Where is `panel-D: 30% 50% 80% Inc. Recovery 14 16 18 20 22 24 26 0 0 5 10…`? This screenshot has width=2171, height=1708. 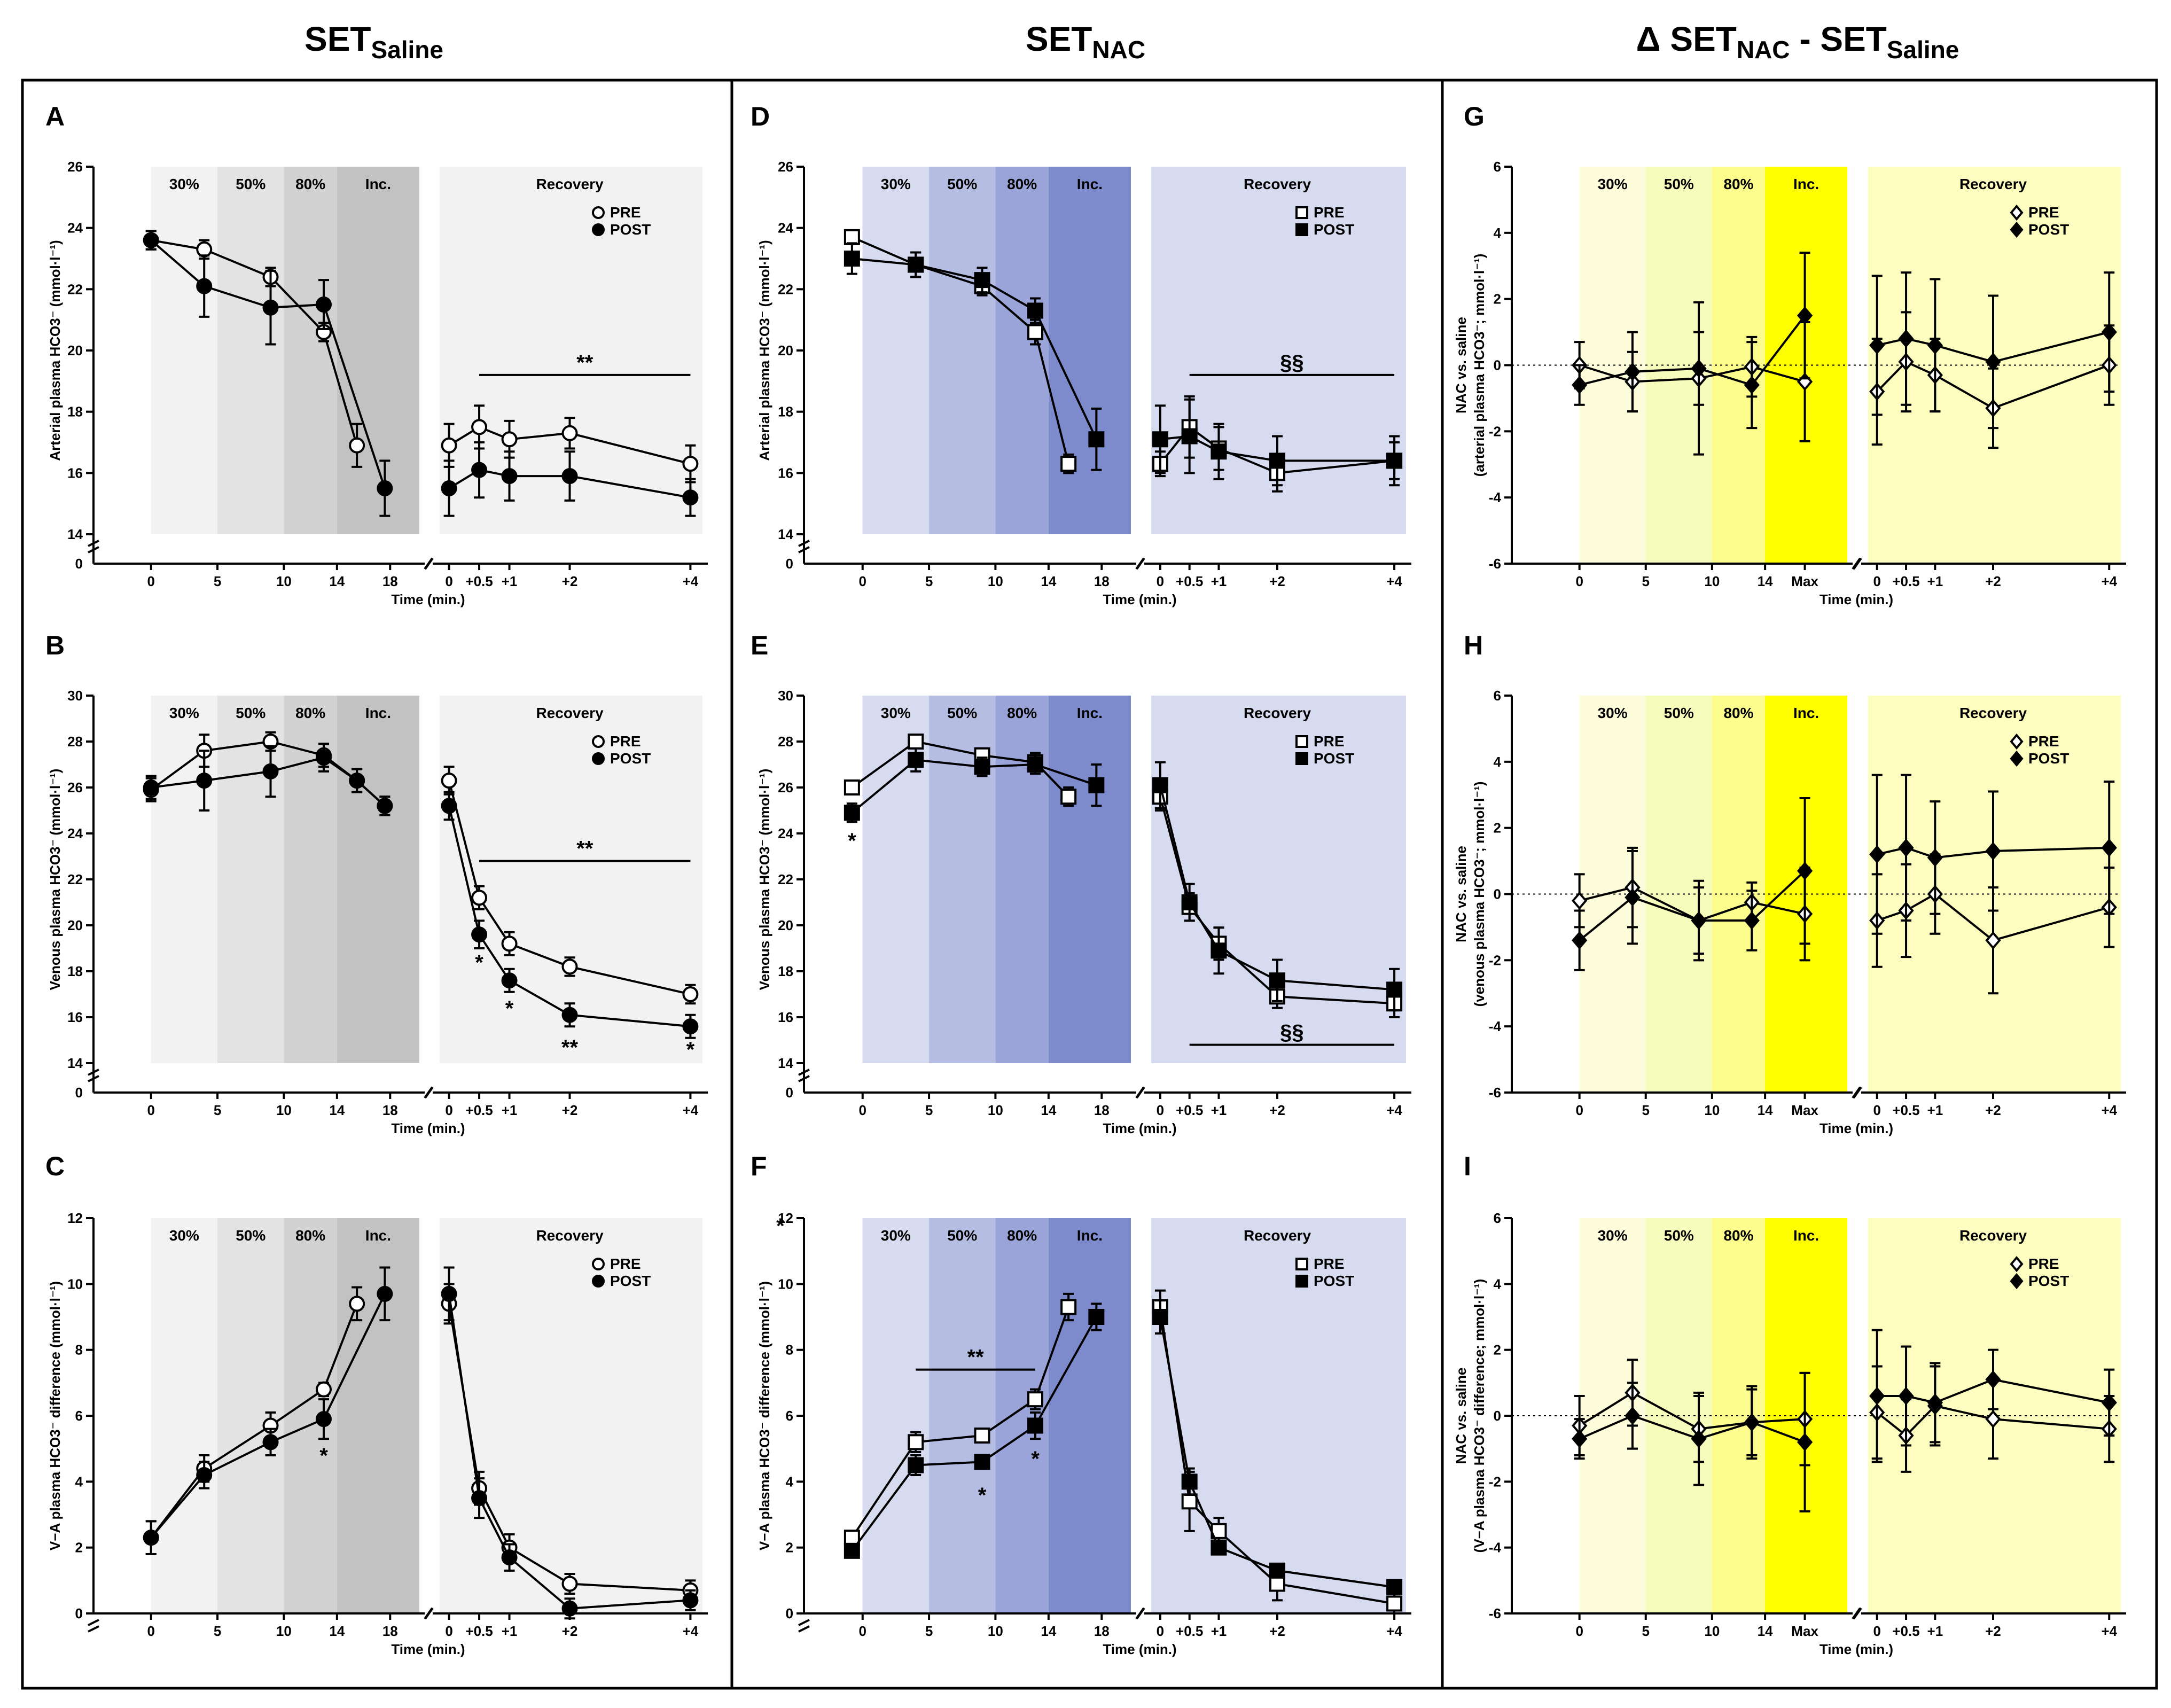
panel-D: 30% 50% 80% Inc. Recovery 14 16 18 20 22 24 26 0 0 5 10… is located at coordinates (1081, 354).